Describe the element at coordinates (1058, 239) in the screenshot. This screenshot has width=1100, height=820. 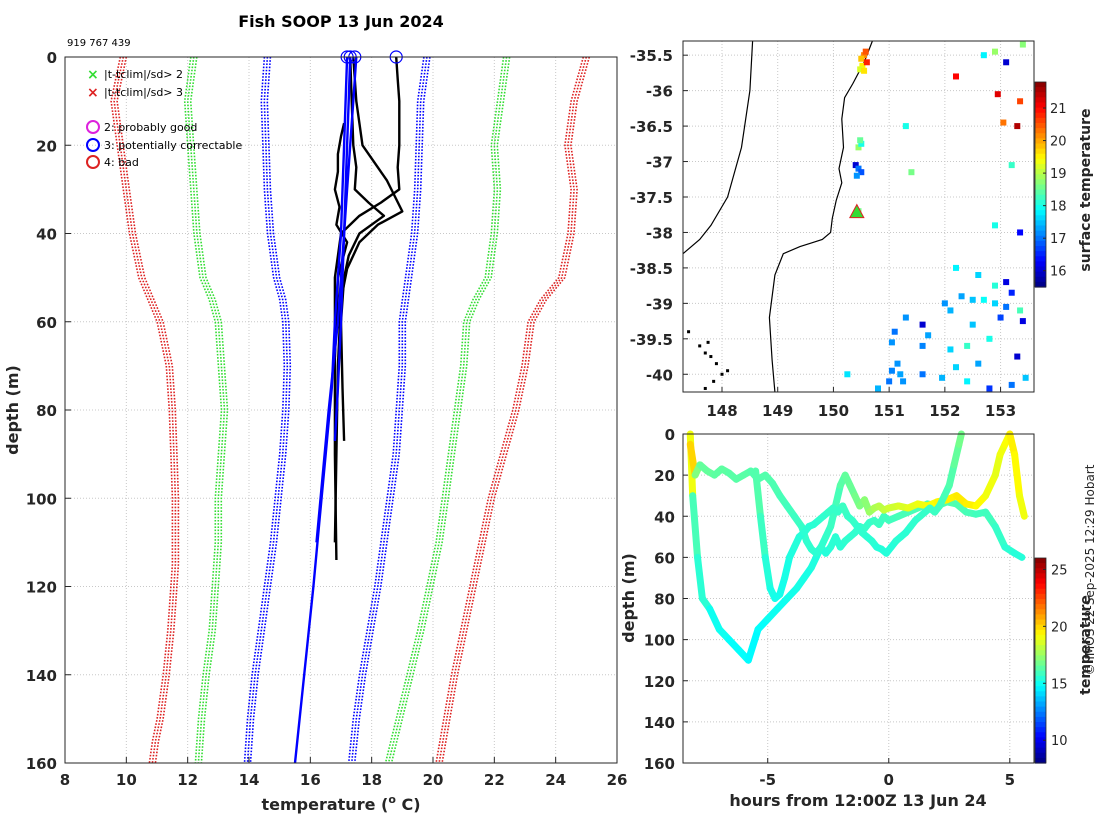
I see `sst-colorbar-tick-label: 17` at that location.